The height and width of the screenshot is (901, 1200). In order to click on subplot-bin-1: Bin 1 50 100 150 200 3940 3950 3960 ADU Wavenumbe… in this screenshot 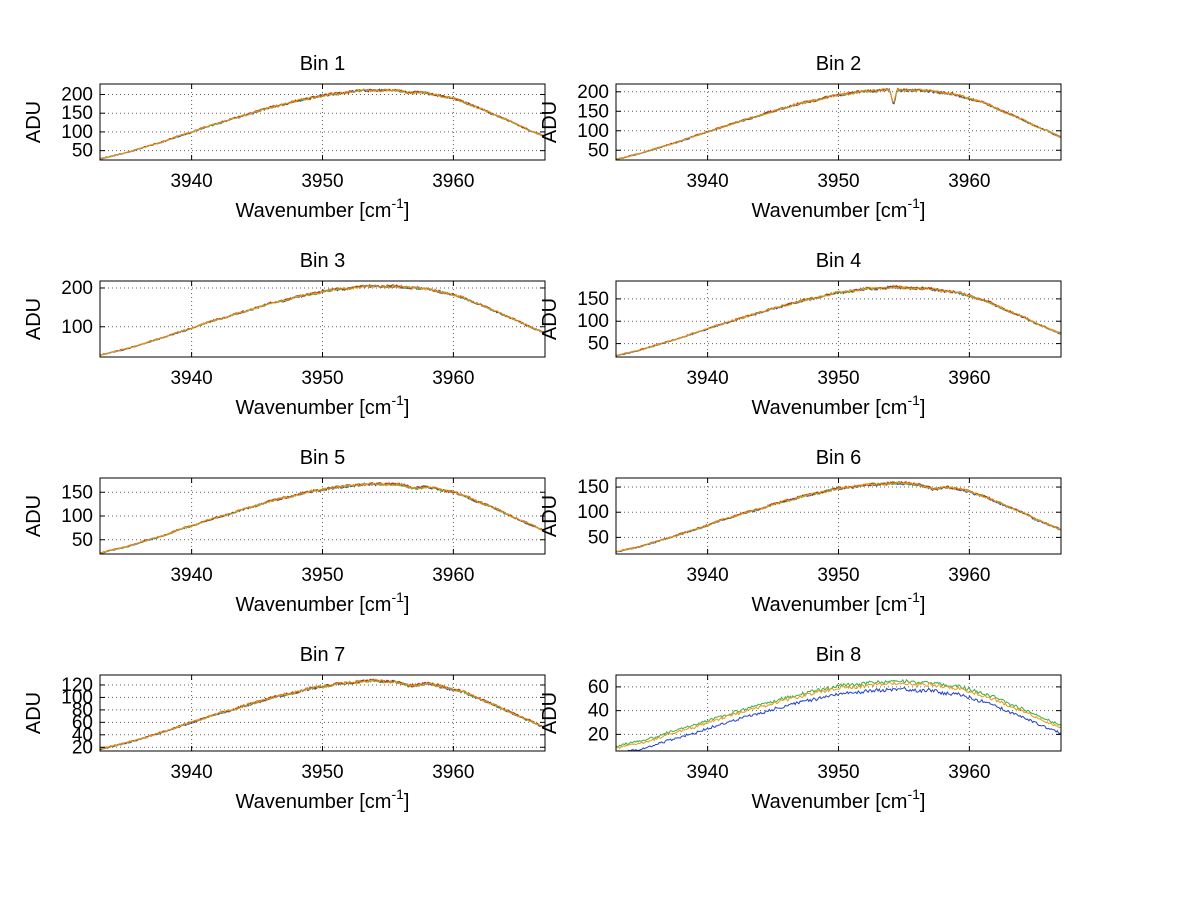, I will do `click(300, 148)`.